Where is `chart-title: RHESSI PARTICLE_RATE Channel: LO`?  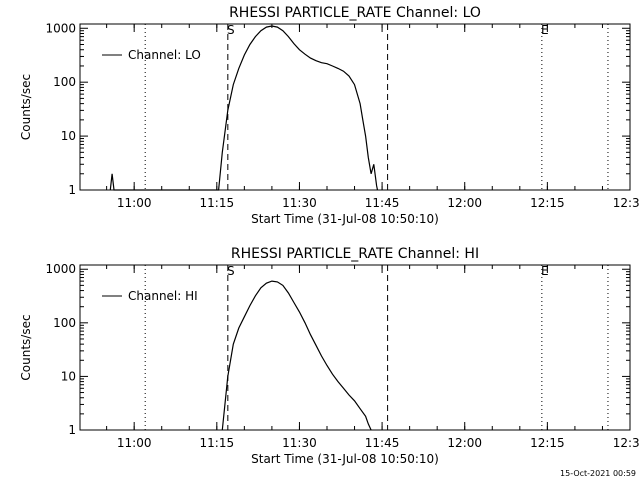
chart-title: RHESSI PARTICLE_RATE Channel: LO is located at coordinates (355, 13).